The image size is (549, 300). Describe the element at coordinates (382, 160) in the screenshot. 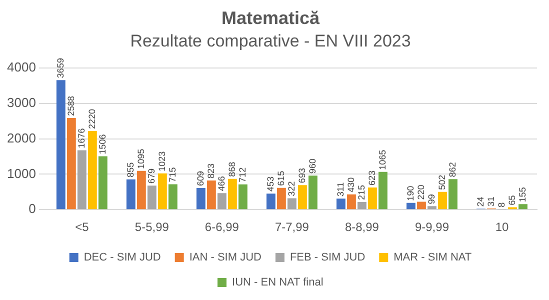

I see `data-label: 1065` at that location.